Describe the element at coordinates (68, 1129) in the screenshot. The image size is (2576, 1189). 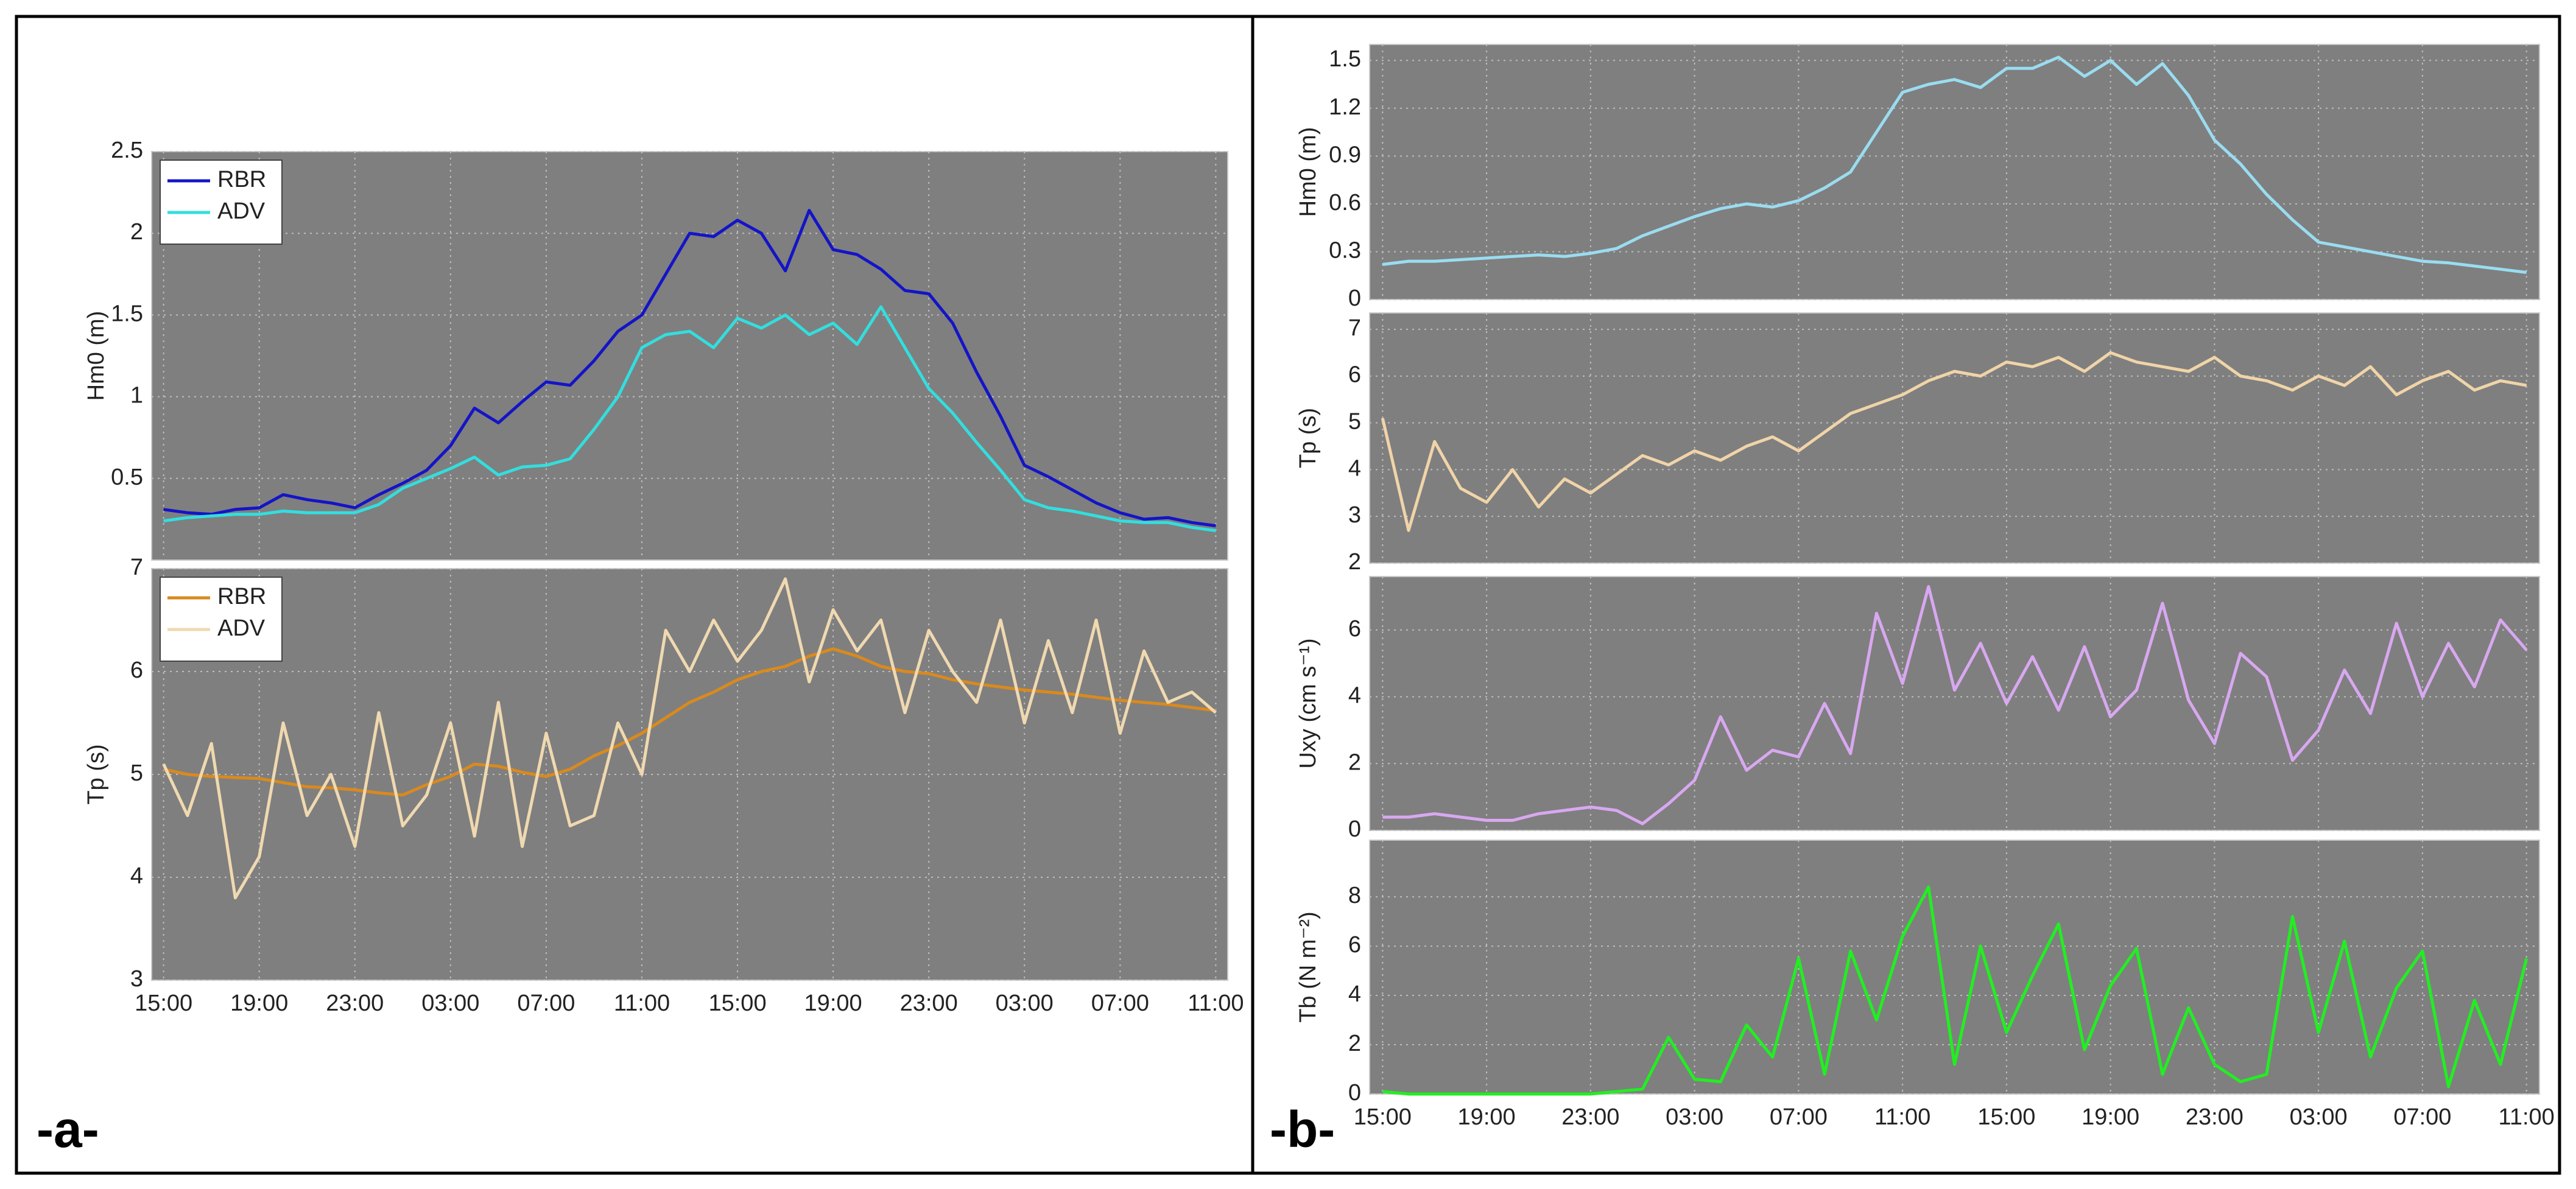
I see `panel-label: -a-` at that location.